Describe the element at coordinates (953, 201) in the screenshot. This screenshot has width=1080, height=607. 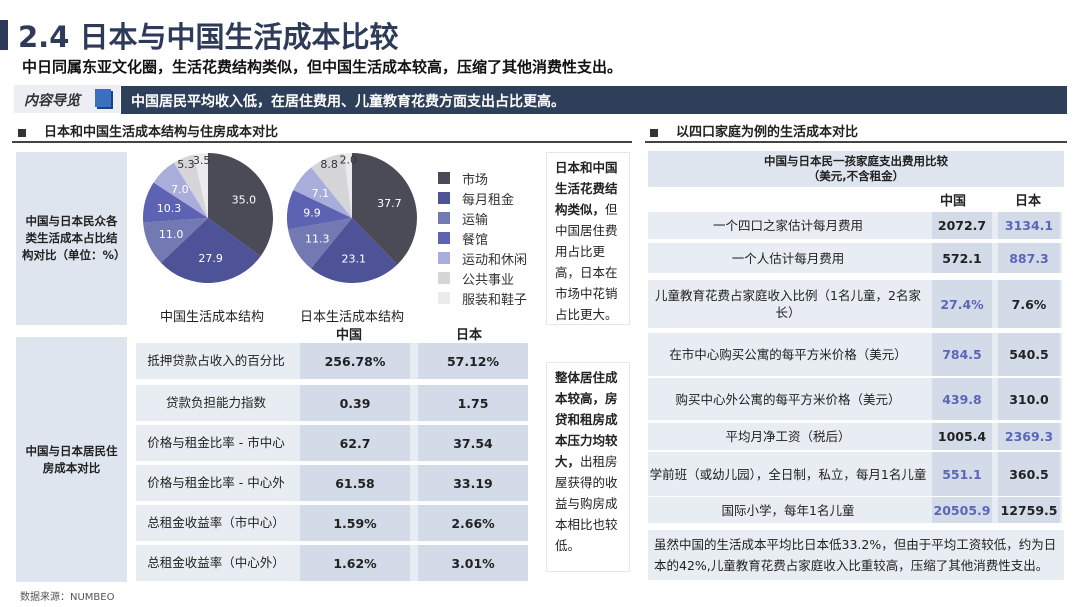
I see `right-col-china: 中国` at that location.